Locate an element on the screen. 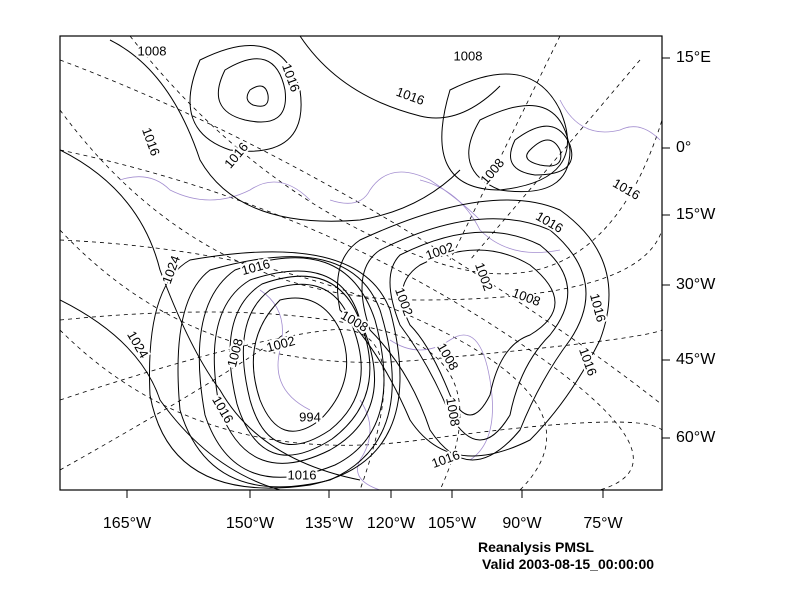 This screenshot has height=612, width=792. lat-axis: 15°E 0° 15°W 30°W 45°W 60°W is located at coordinates (689, 247).